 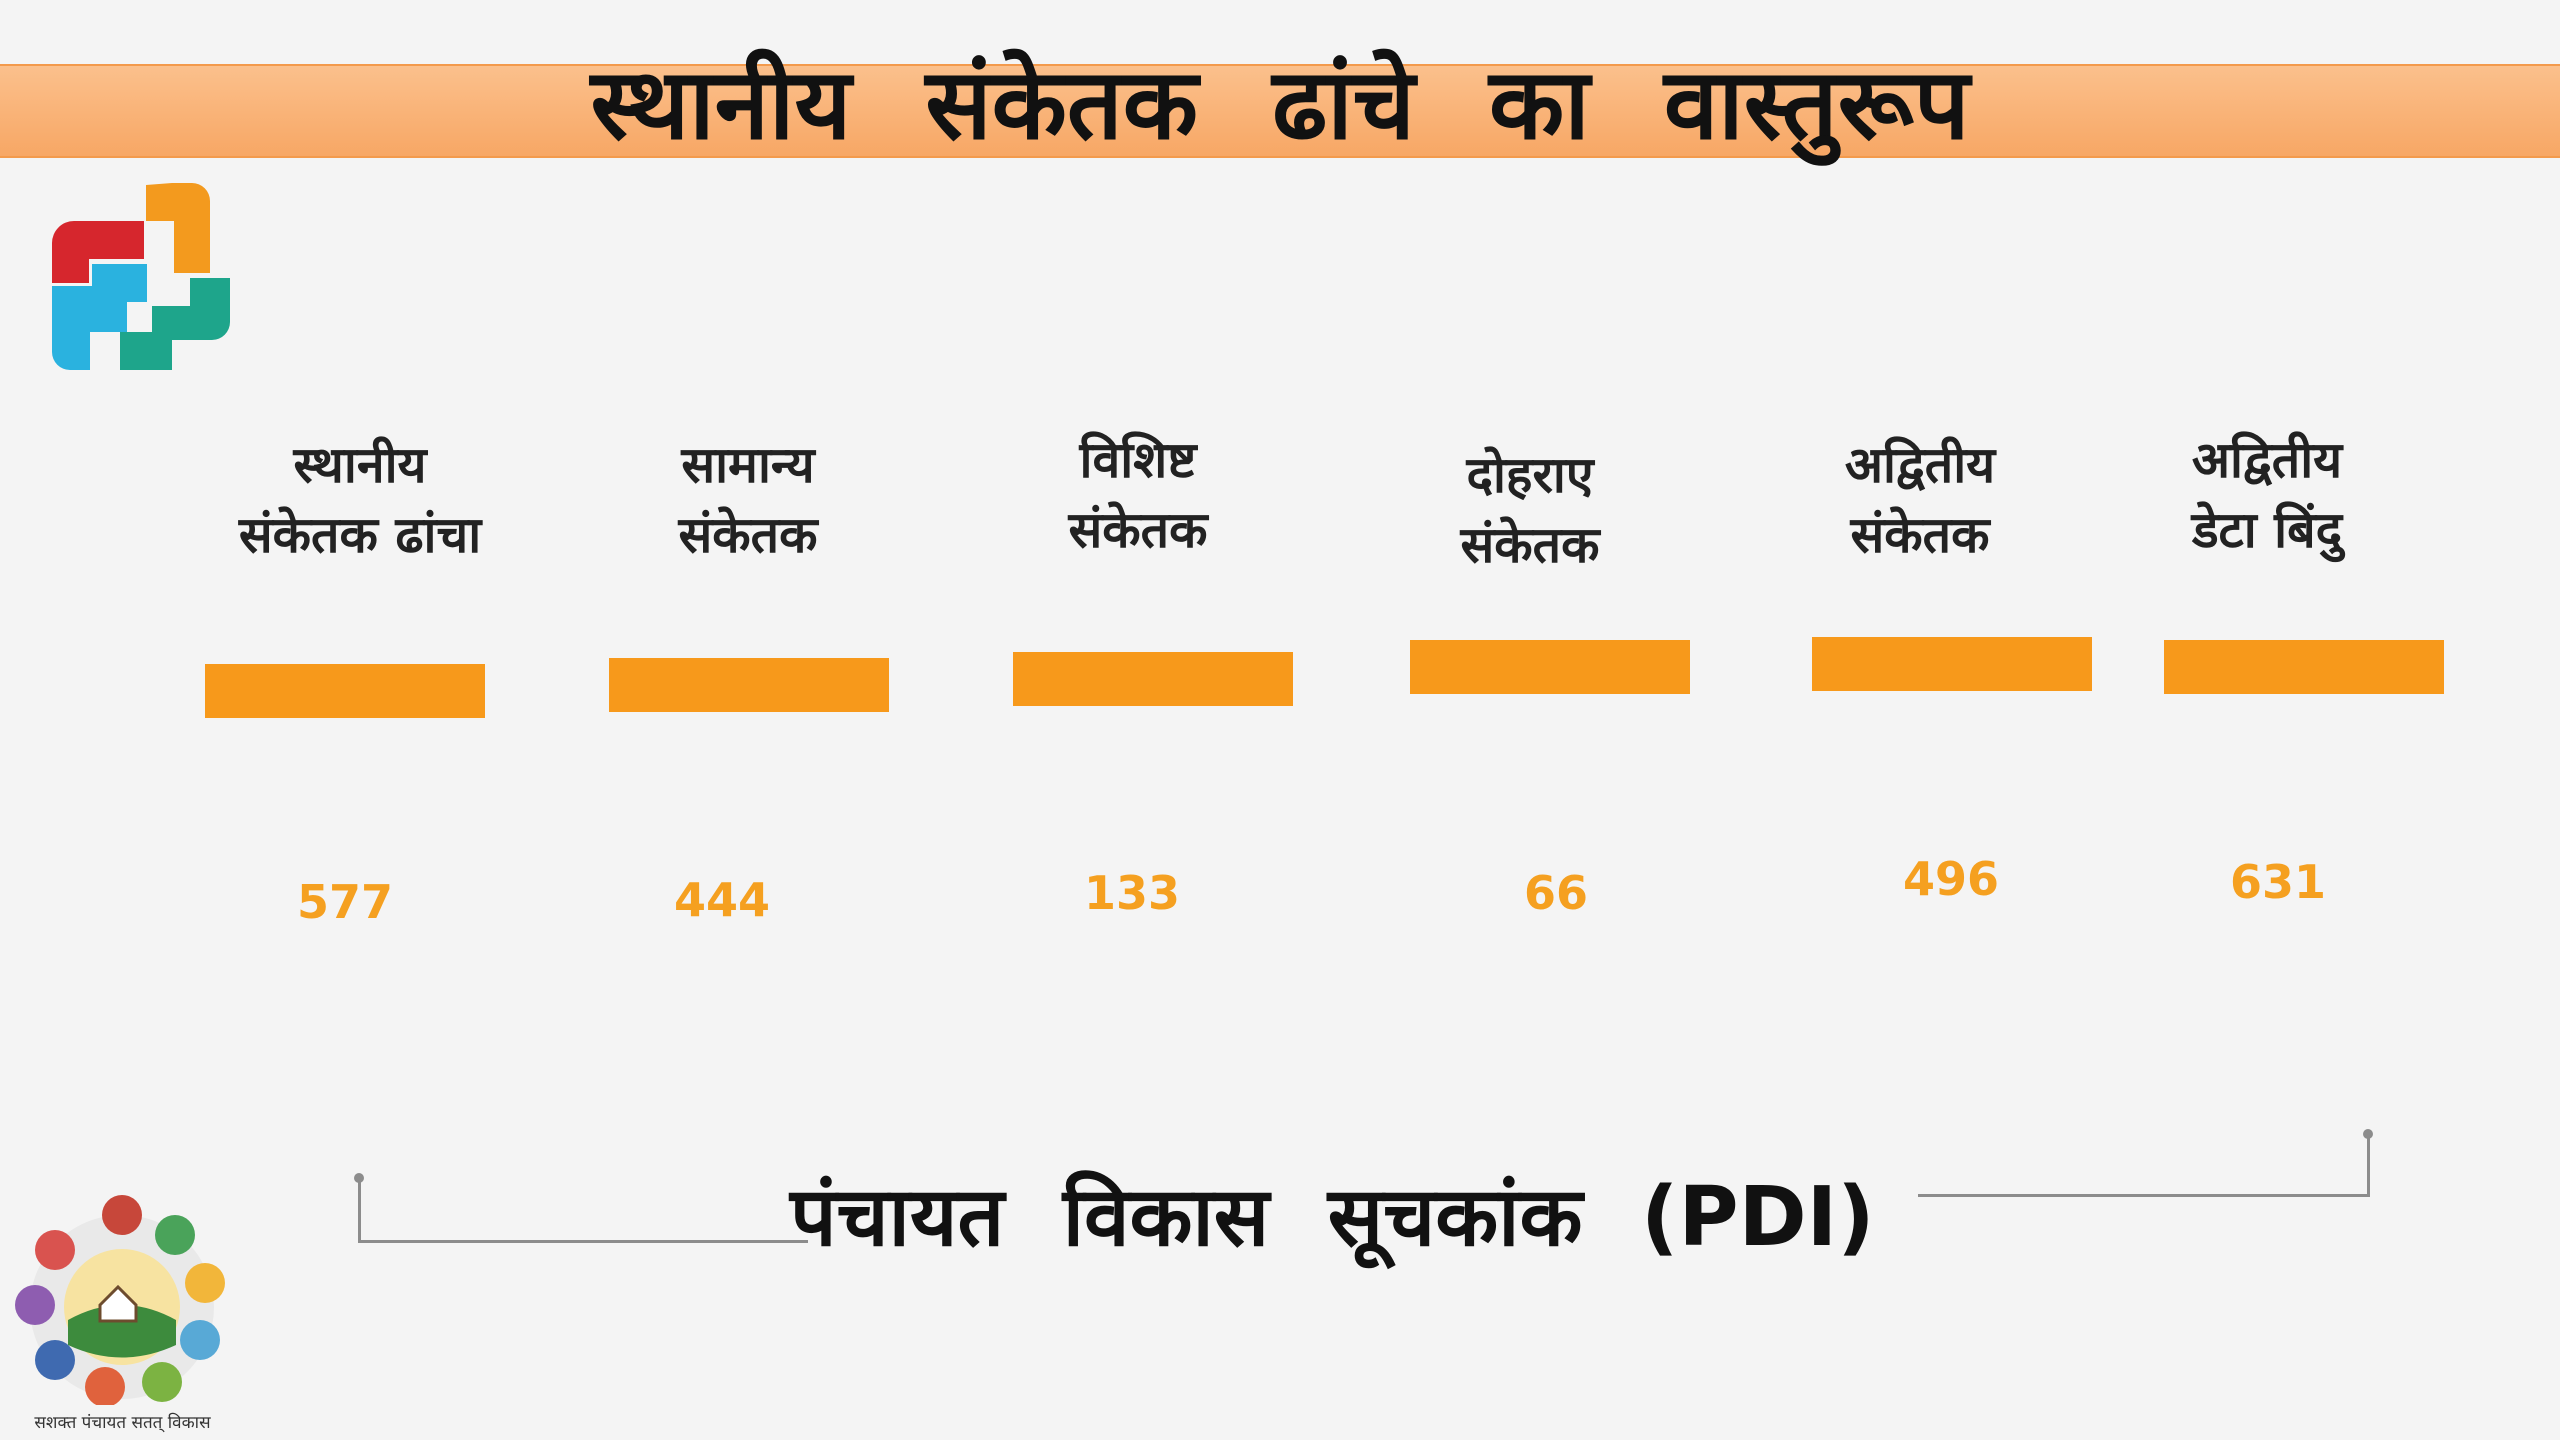 I want to click on column-label-local-indicator-framework: स्थानीय संकेतक ढांचा, so click(x=360, y=500).